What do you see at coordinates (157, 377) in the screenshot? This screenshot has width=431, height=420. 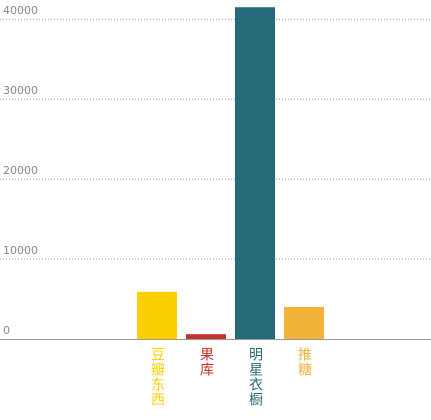 I see `x-tick-label: 豆瓣东西` at bounding box center [157, 377].